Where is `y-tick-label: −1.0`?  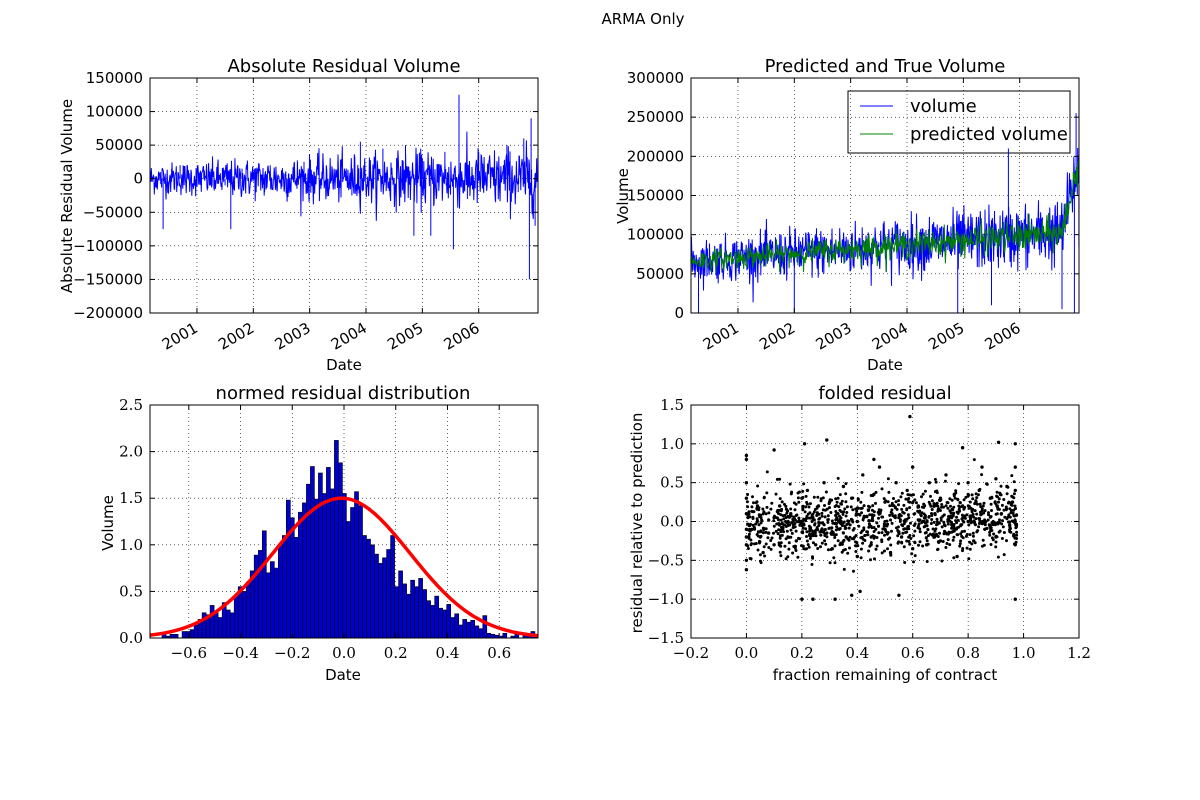 y-tick-label: −1.0 is located at coordinates (666, 599).